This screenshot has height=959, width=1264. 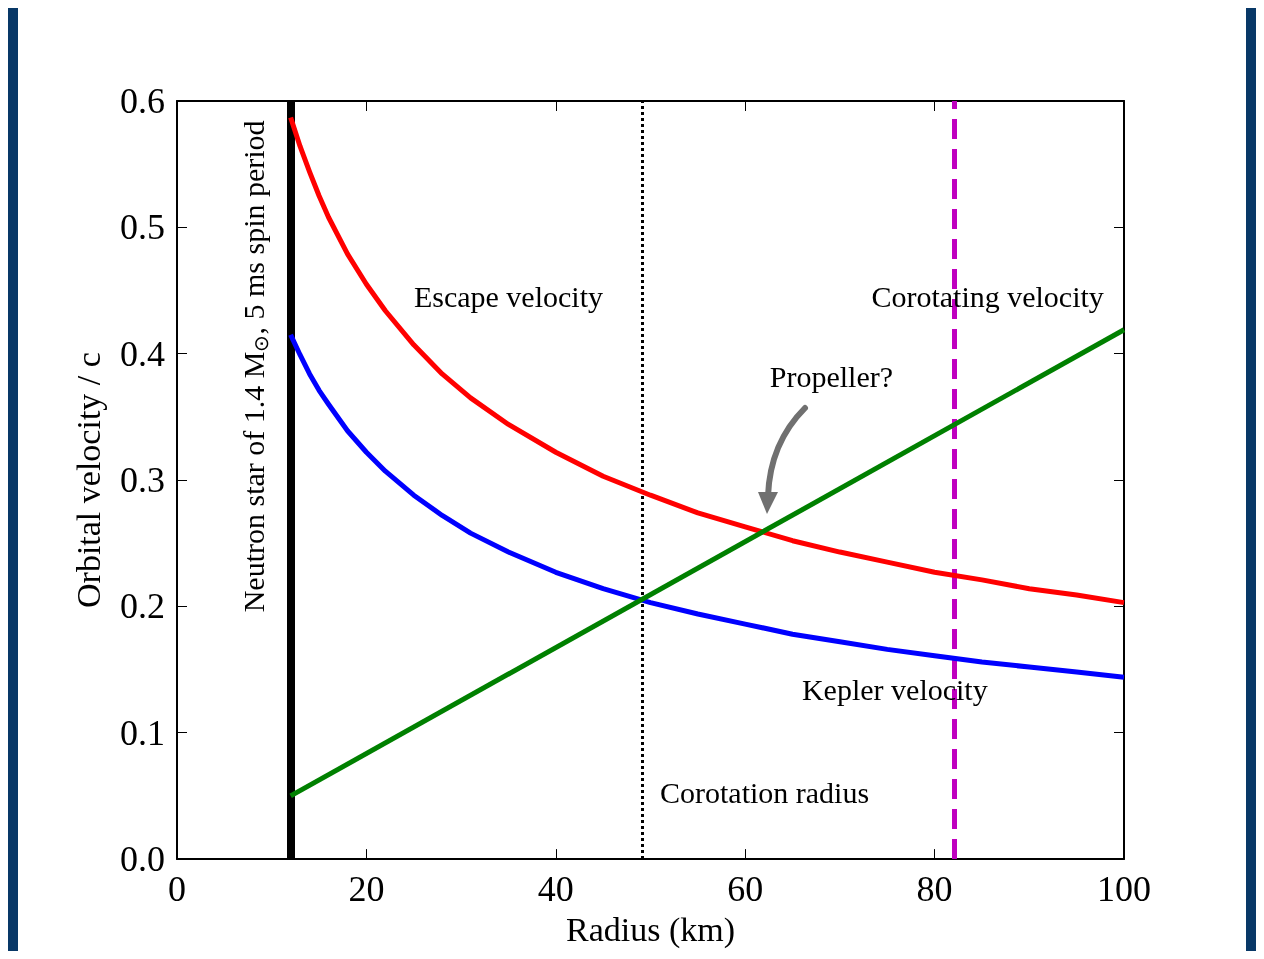 What do you see at coordinates (508, 297) in the screenshot?
I see `series-label: Escape velocity` at bounding box center [508, 297].